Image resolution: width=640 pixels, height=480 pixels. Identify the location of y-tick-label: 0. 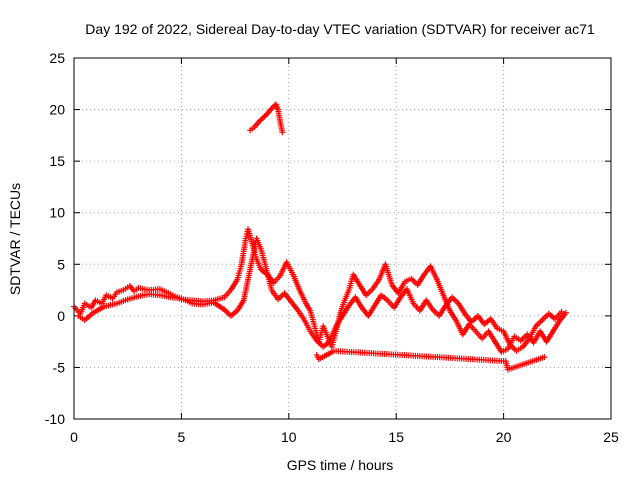
(61, 316).